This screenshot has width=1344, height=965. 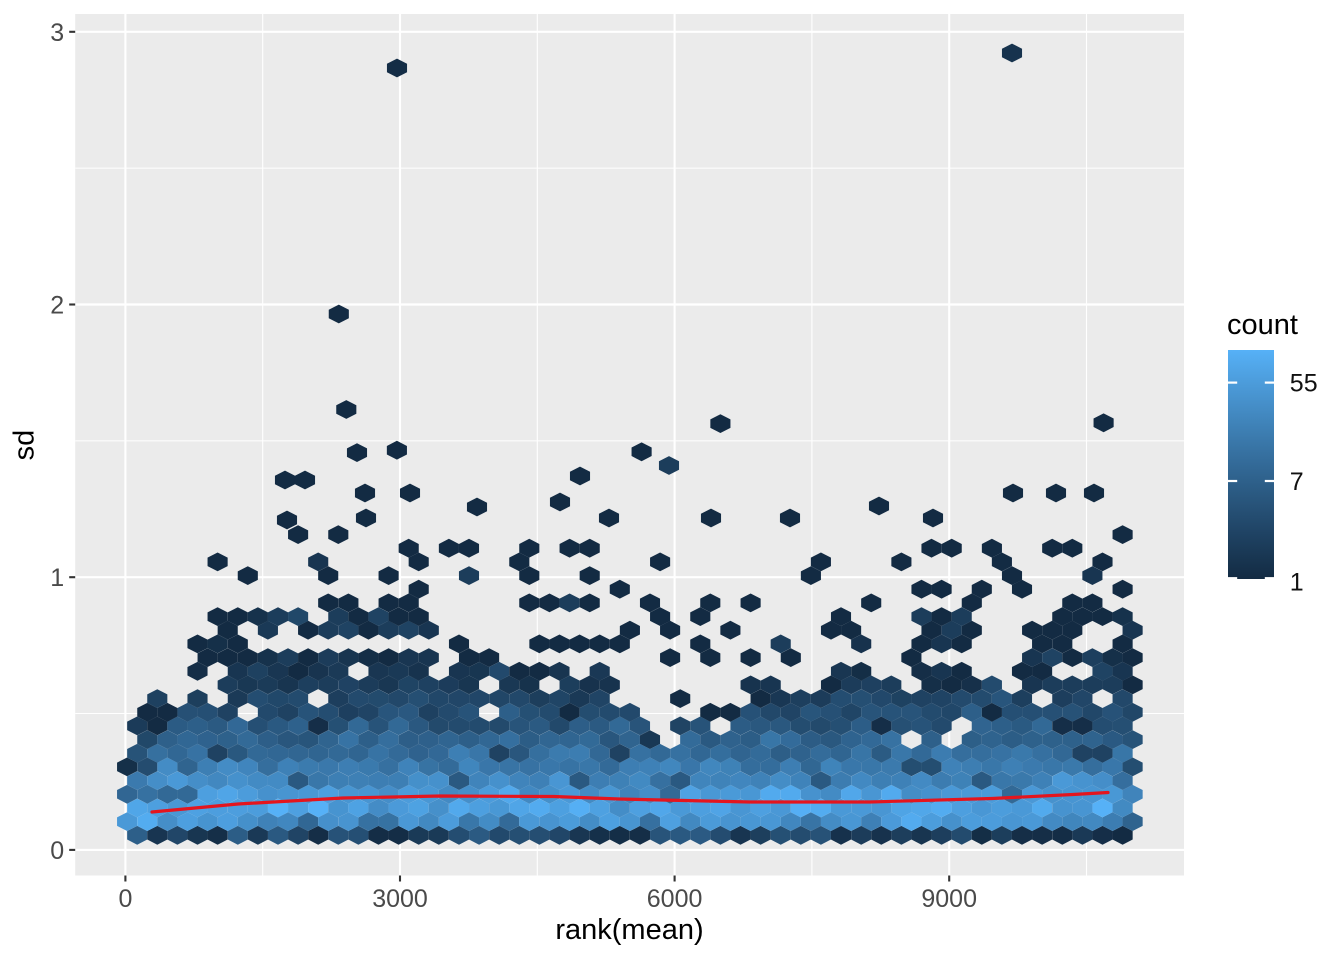 I want to click on svg-text: 9000, so click(x=949, y=899).